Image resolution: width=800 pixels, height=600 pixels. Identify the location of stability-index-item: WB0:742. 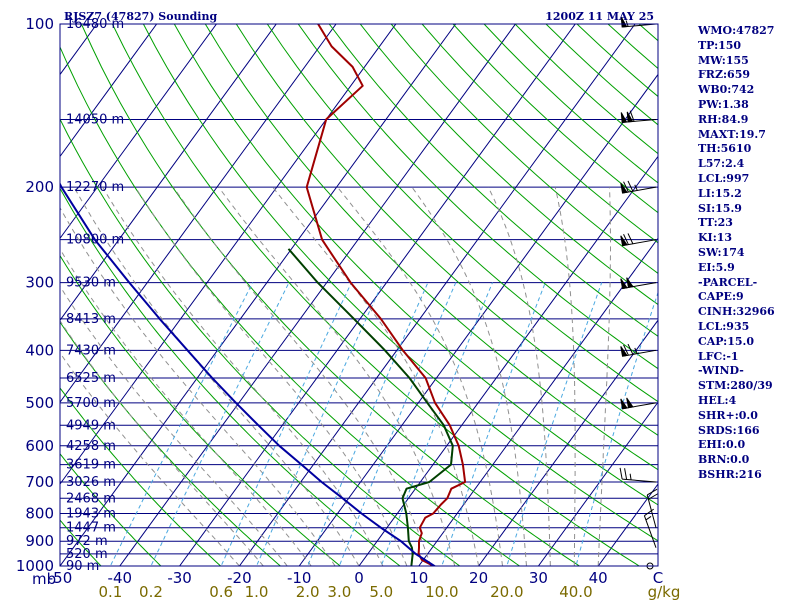
(726, 90).